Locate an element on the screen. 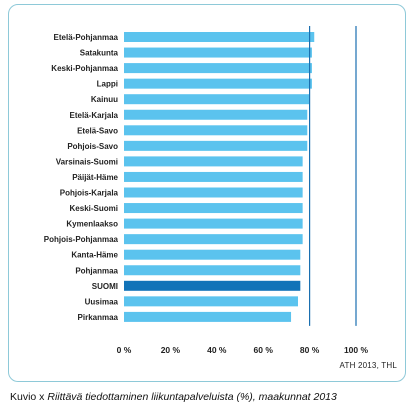 The image size is (419, 416). category-label: Pohjois-Pohjanmaa is located at coordinates (81, 239).